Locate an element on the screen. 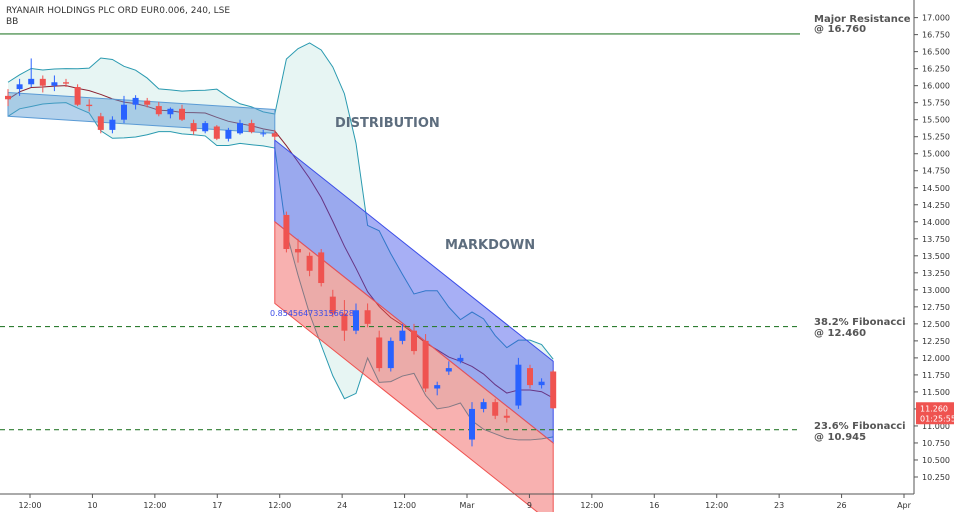 This screenshot has height=512, width=954. y-tick-label: 13.500 is located at coordinates (936, 256).